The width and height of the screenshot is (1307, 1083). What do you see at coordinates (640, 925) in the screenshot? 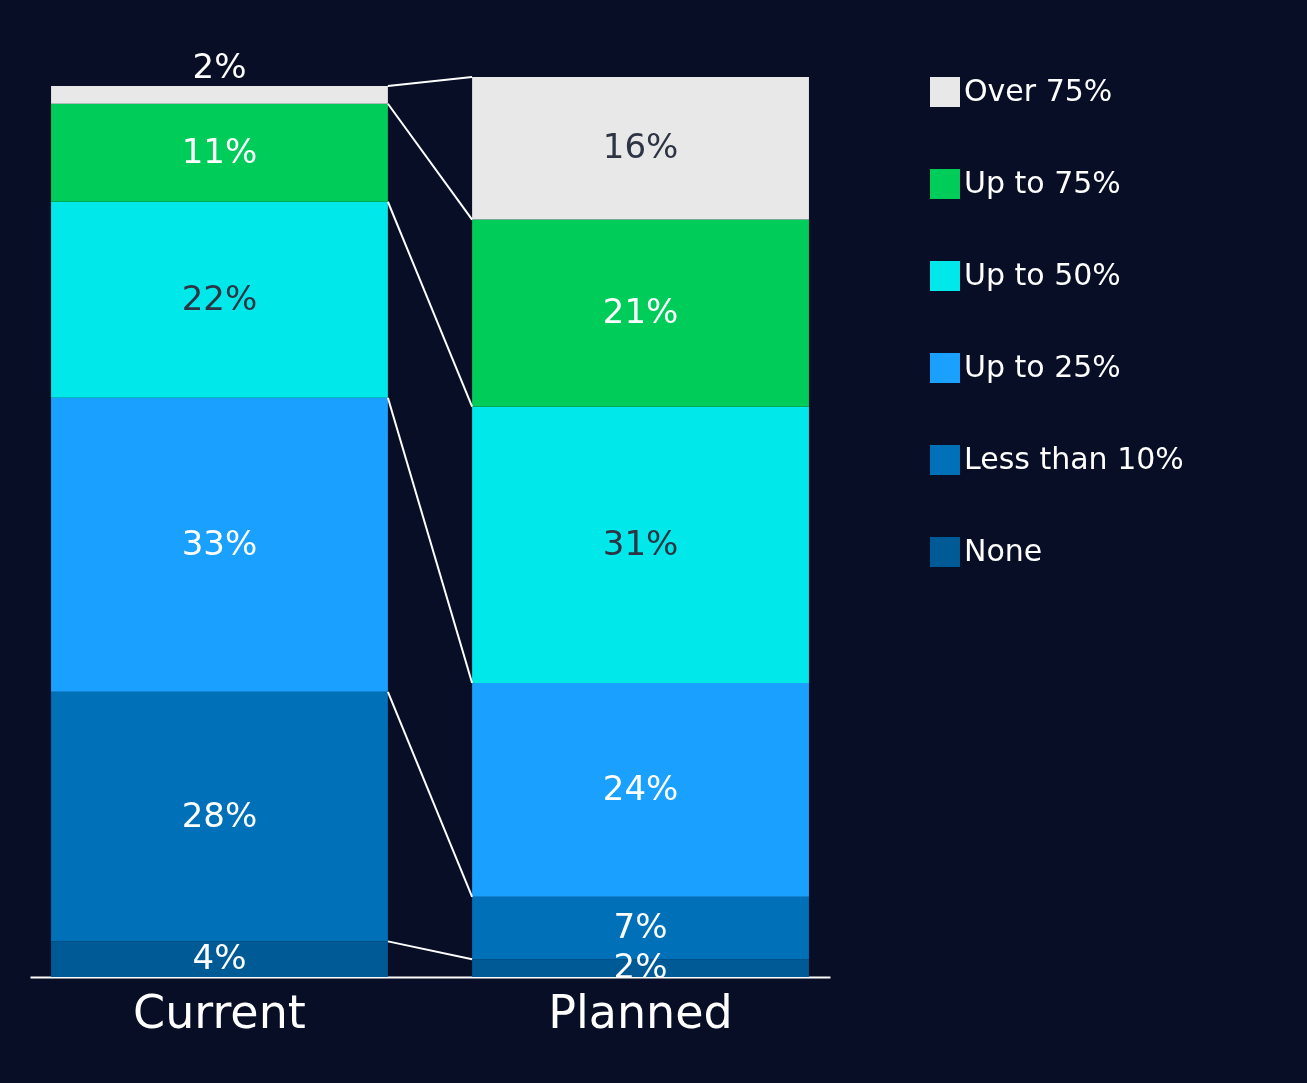
I see `data-label: 7%` at bounding box center [640, 925].